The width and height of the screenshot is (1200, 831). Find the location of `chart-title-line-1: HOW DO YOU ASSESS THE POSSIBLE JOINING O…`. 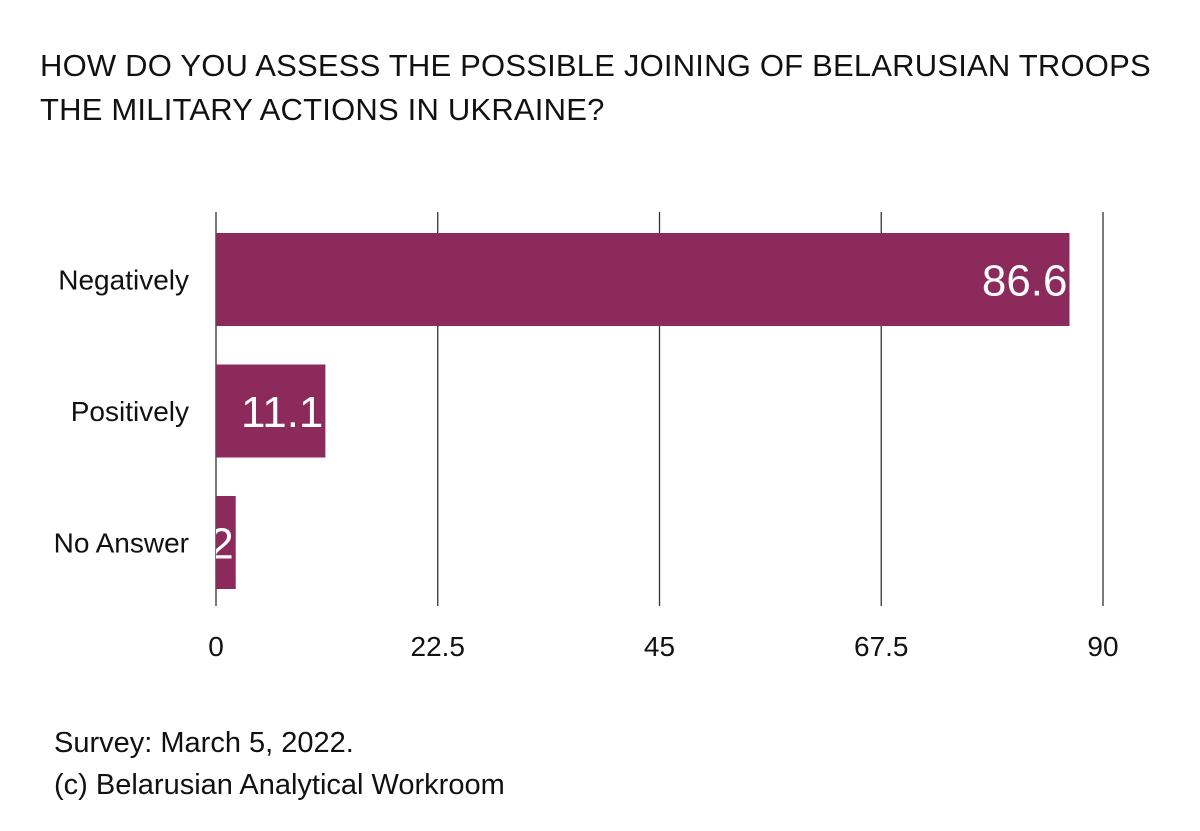

chart-title-line-1: HOW DO YOU ASSESS THE POSSIBLE JOINING O… is located at coordinates (595, 65).